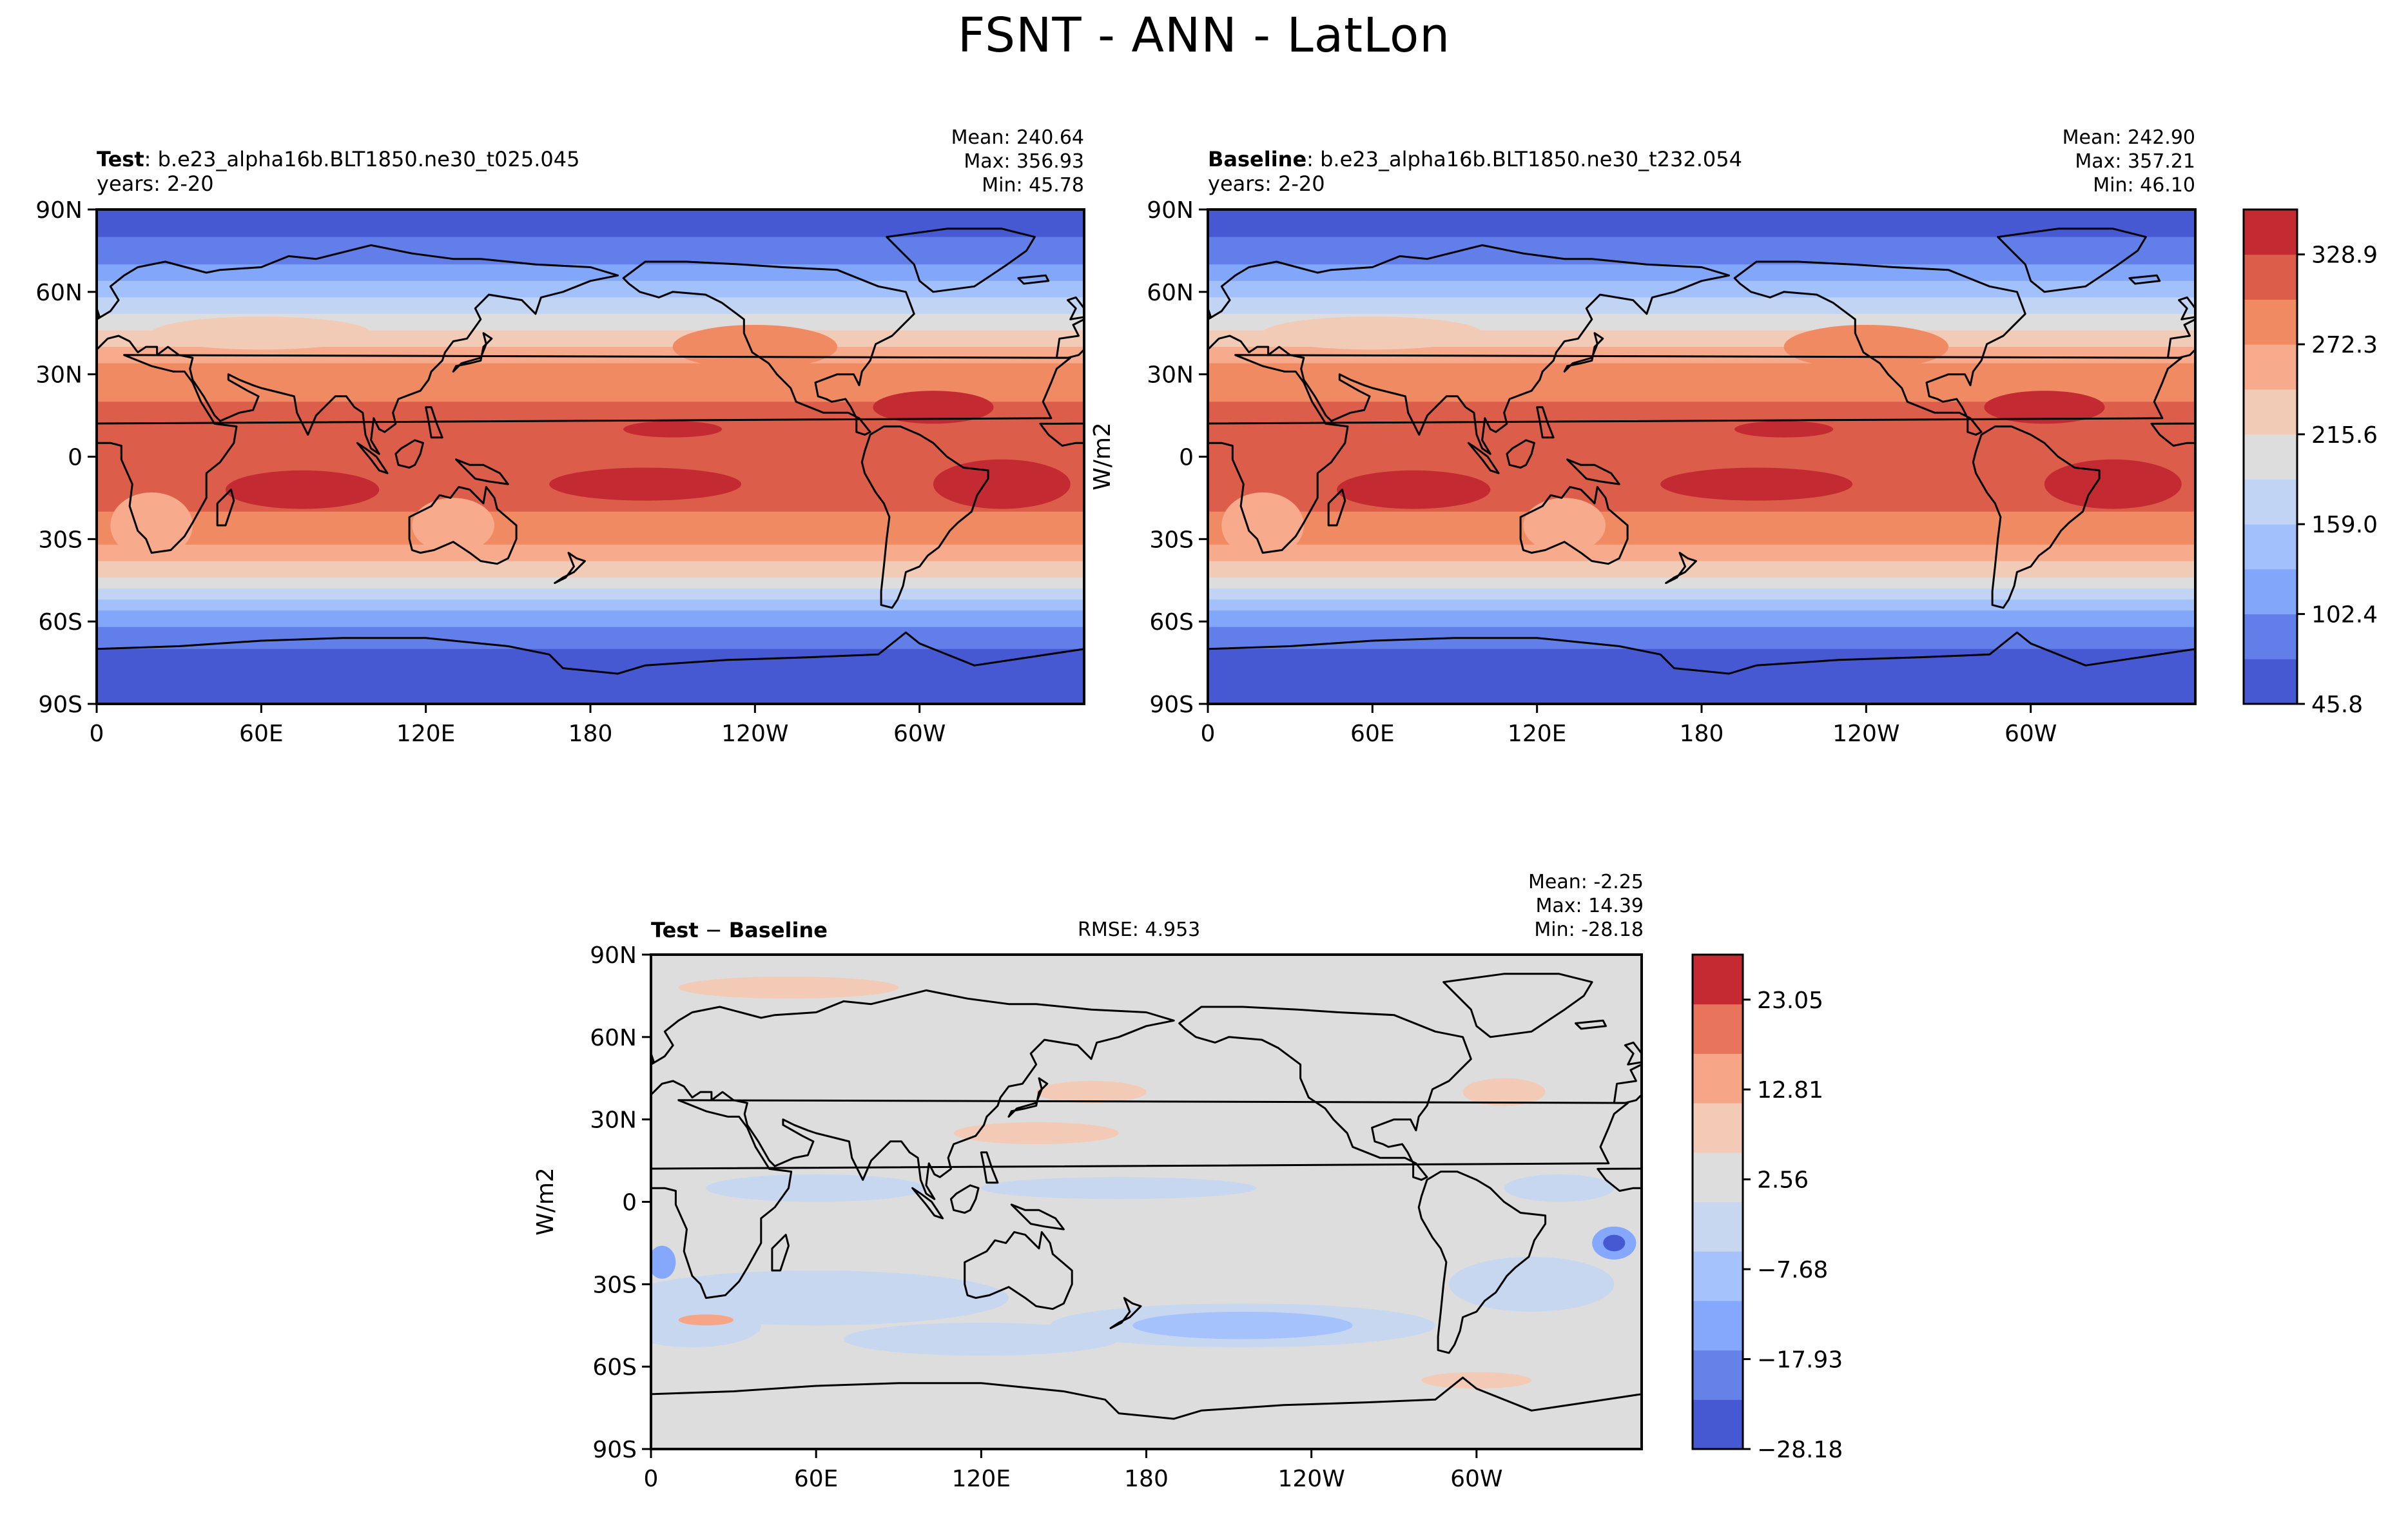 Image resolution: width=2408 pixels, height=1518 pixels. I want to click on test-ytick-label: 90N, so click(59, 210).